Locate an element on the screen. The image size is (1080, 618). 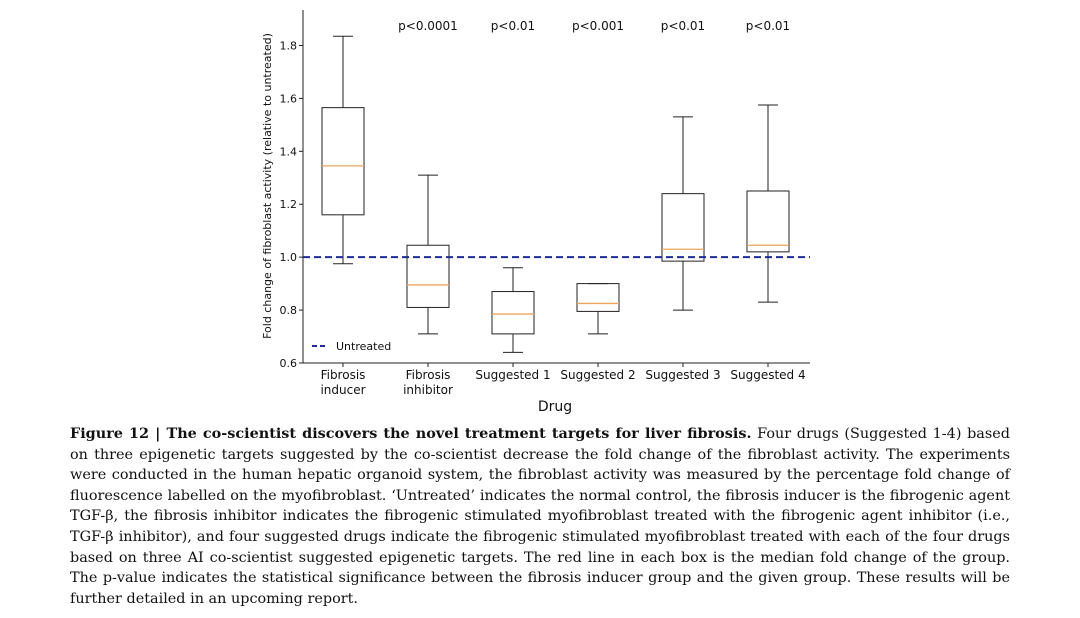
y-tick-label: 1.8 is located at coordinates (289, 45).